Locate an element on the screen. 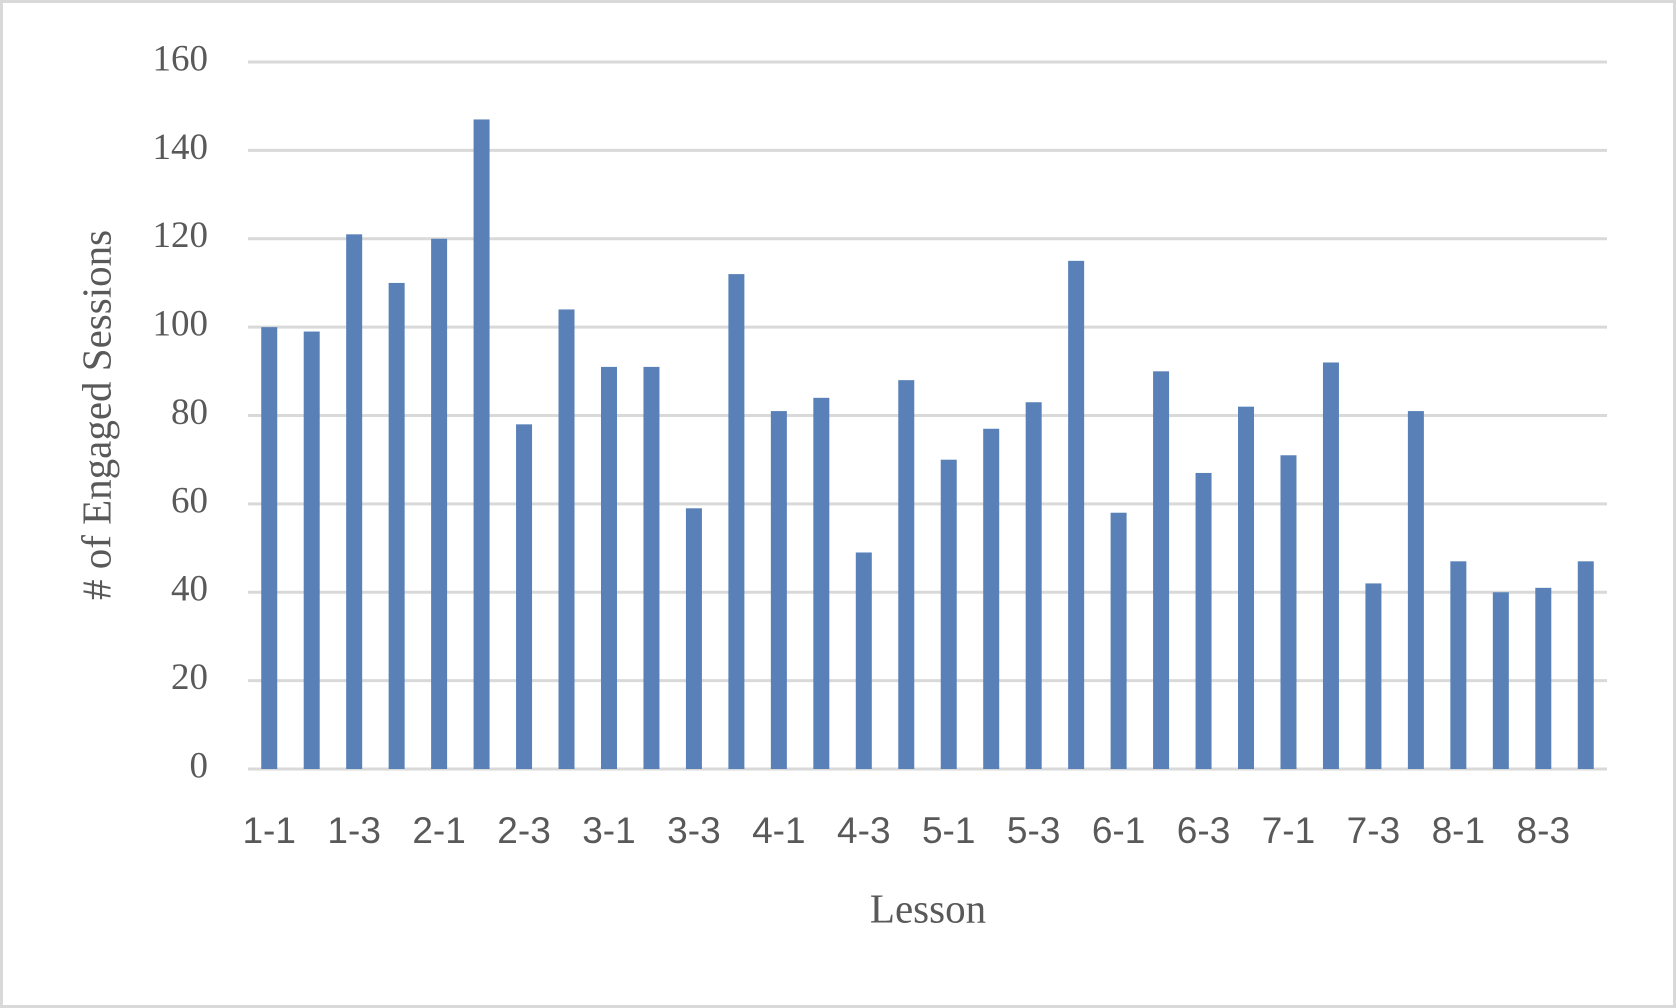 The width and height of the screenshot is (1676, 1008). x-tick-label: 1-3 is located at coordinates (353, 830).